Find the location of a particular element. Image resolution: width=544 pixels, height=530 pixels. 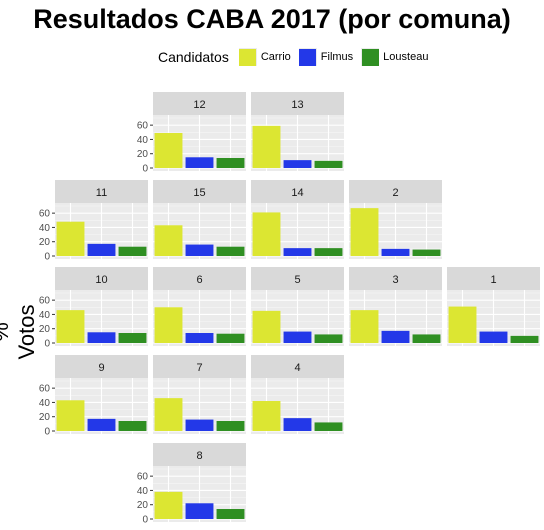

legend-label-lousteau: Lousteau is located at coordinates (406, 57).